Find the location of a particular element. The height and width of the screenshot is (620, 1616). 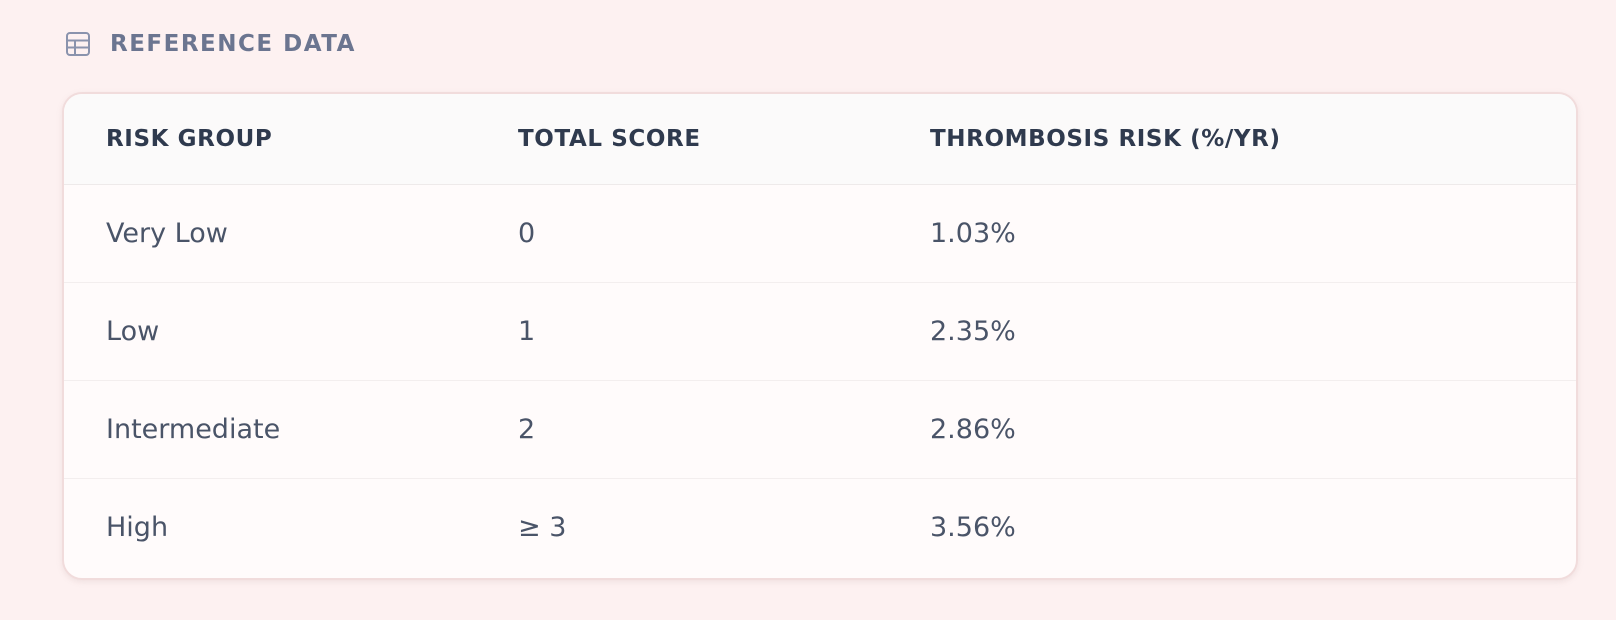

risk-group-cell: Low is located at coordinates (133, 331).